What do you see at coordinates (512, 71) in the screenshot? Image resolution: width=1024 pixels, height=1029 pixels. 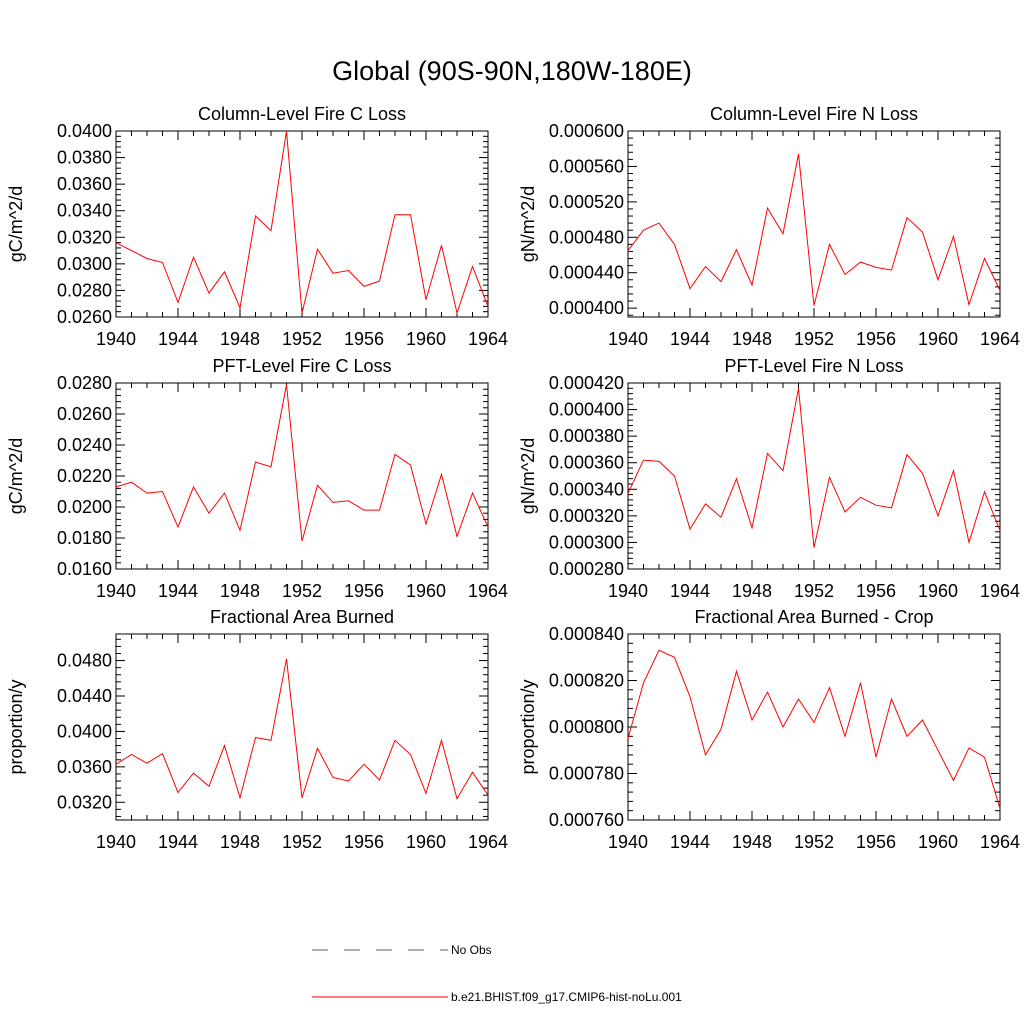 I see `figure-title: Global (90S-90N,180W-180E)` at bounding box center [512, 71].